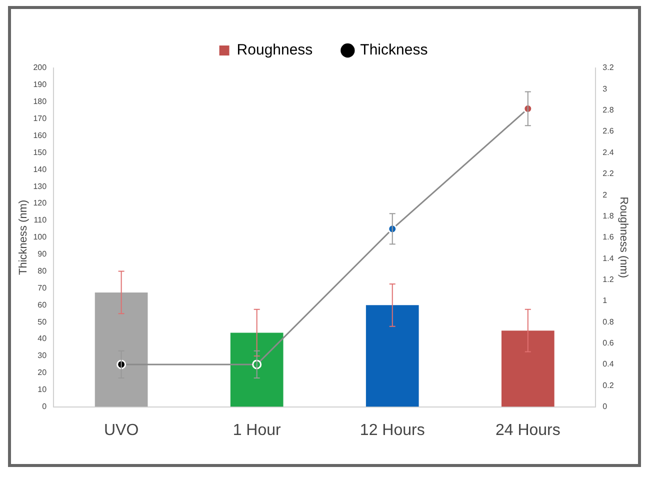 This screenshot has height=477, width=653. Describe the element at coordinates (608, 385) in the screenshot. I see `y2-tick-label: 0.2` at that location.